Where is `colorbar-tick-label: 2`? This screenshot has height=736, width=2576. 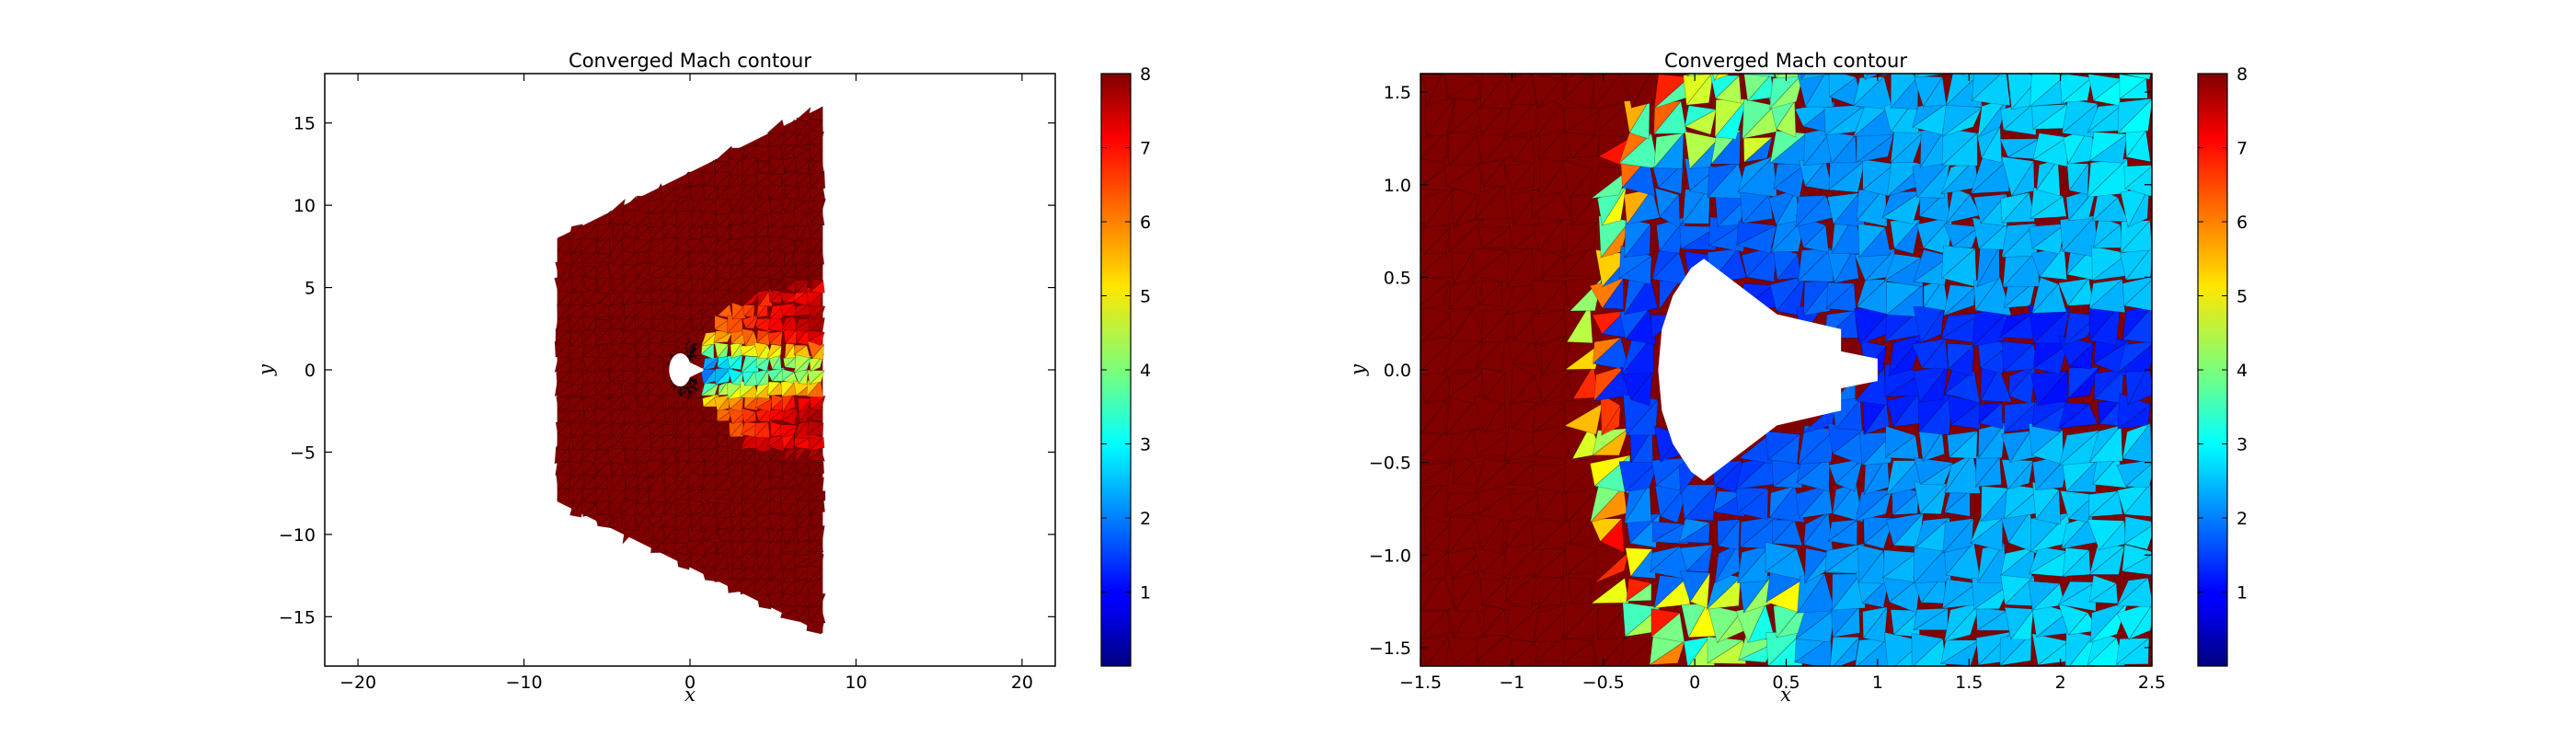 colorbar-tick-label: 2 is located at coordinates (1145, 519).